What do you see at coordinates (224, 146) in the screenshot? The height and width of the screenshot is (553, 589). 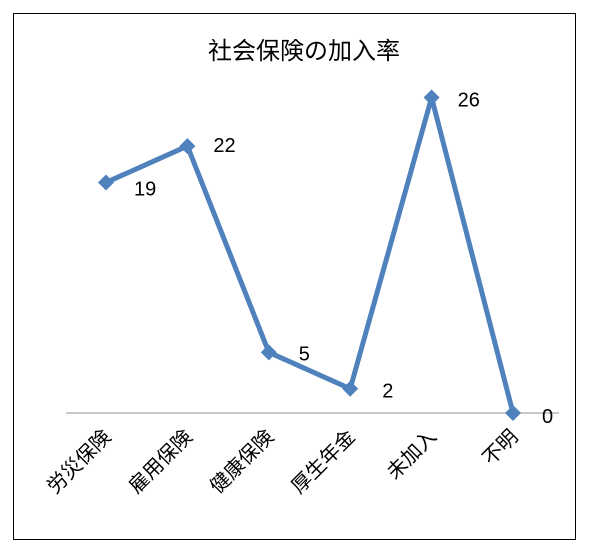 I see `data-label-2: 22` at bounding box center [224, 146].